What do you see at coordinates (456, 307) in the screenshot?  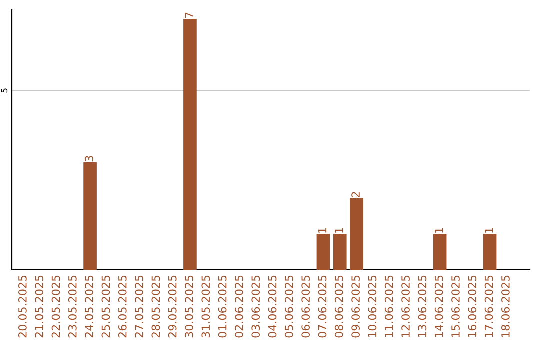 I see `x-tick-label: 15.06.2025` at bounding box center [456, 307].